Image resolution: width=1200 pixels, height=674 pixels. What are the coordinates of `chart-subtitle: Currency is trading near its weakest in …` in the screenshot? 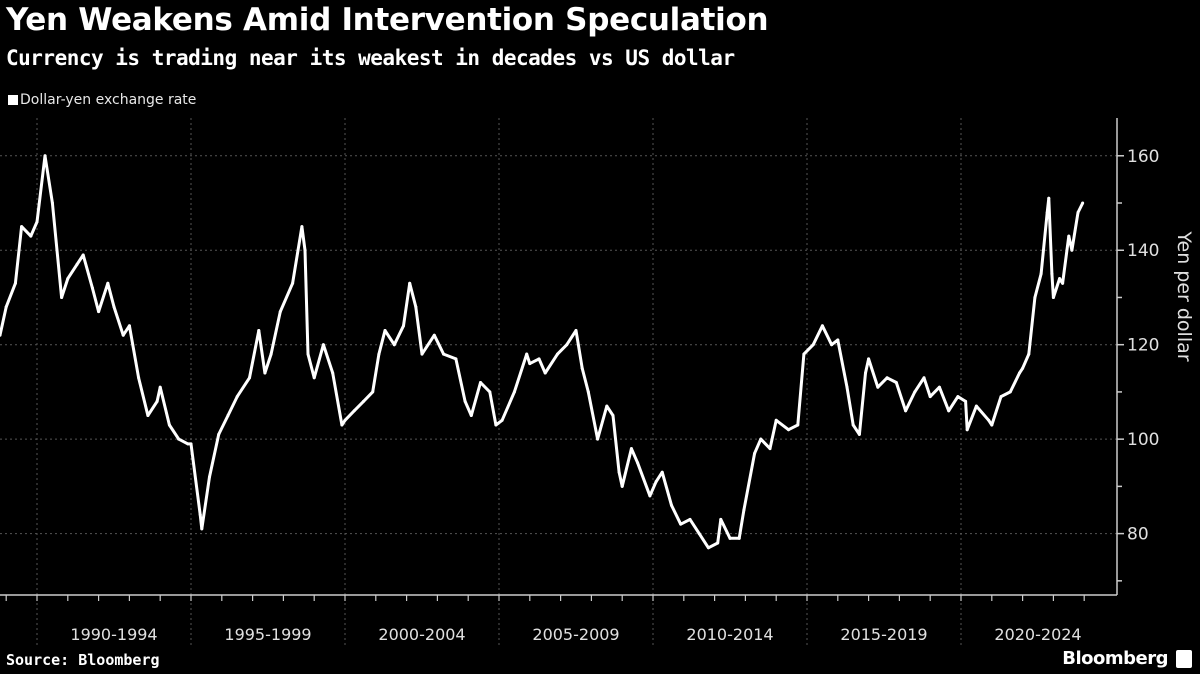 It's located at (370, 58).